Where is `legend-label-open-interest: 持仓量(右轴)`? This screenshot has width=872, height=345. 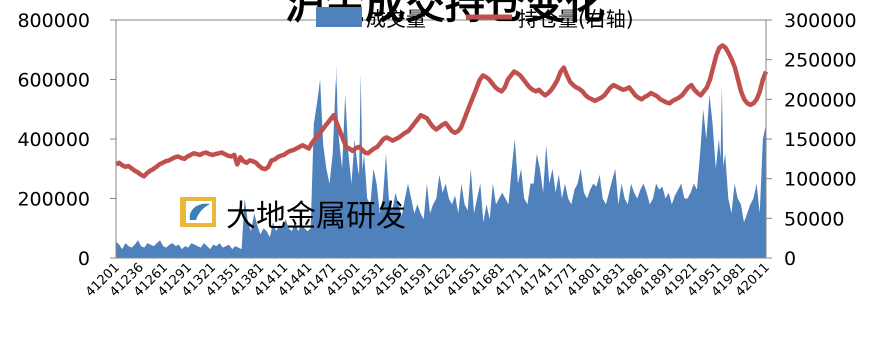
legend-label-open-interest: 持仓量(右轴) is located at coordinates (576, 19).